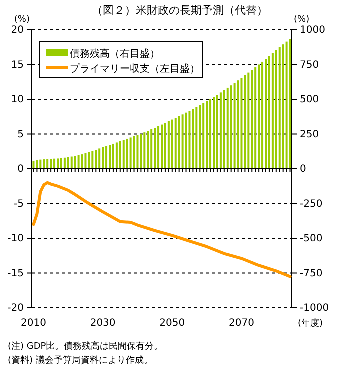 The width and height of the screenshot is (338, 379). Describe the element at coordinates (310, 100) in the screenshot. I see `y2-tick-label: 500` at that location.